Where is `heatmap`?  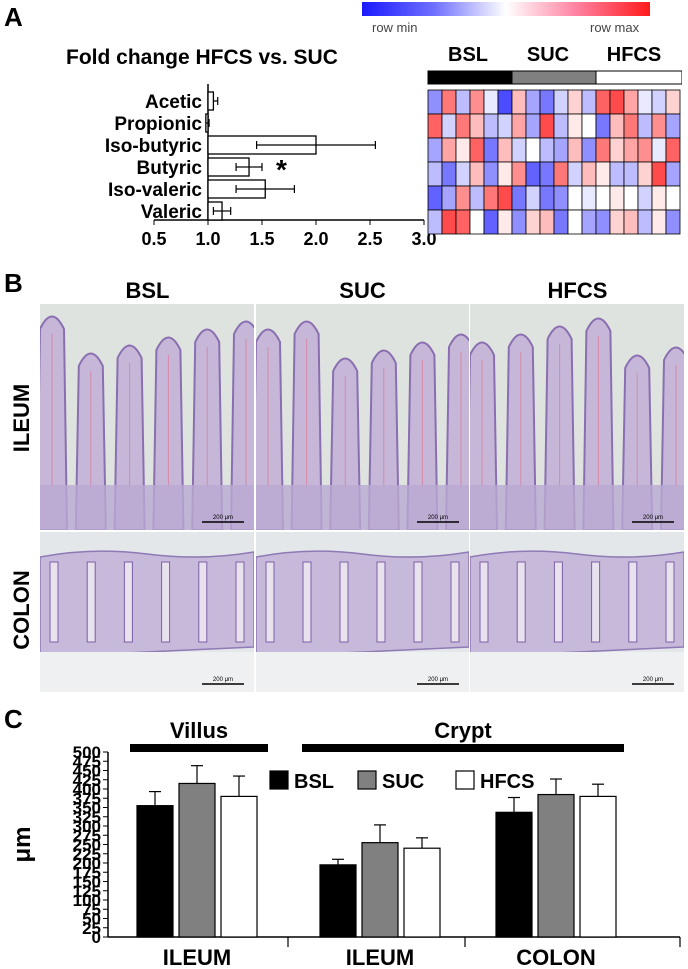 heatmap is located at coordinates (554, 152).